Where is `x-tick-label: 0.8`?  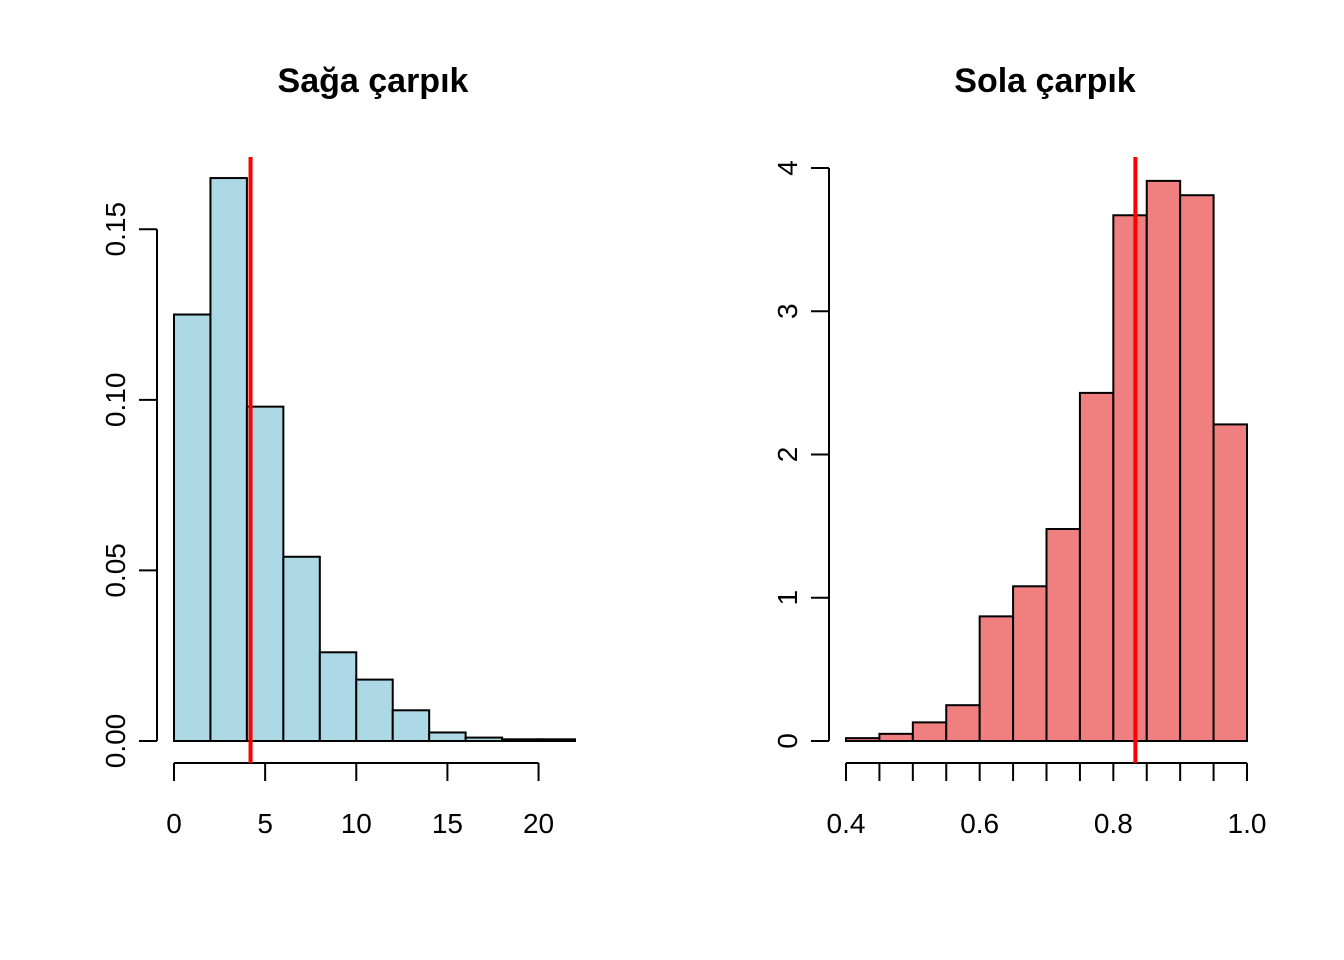 x-tick-label: 0.8 is located at coordinates (1113, 823).